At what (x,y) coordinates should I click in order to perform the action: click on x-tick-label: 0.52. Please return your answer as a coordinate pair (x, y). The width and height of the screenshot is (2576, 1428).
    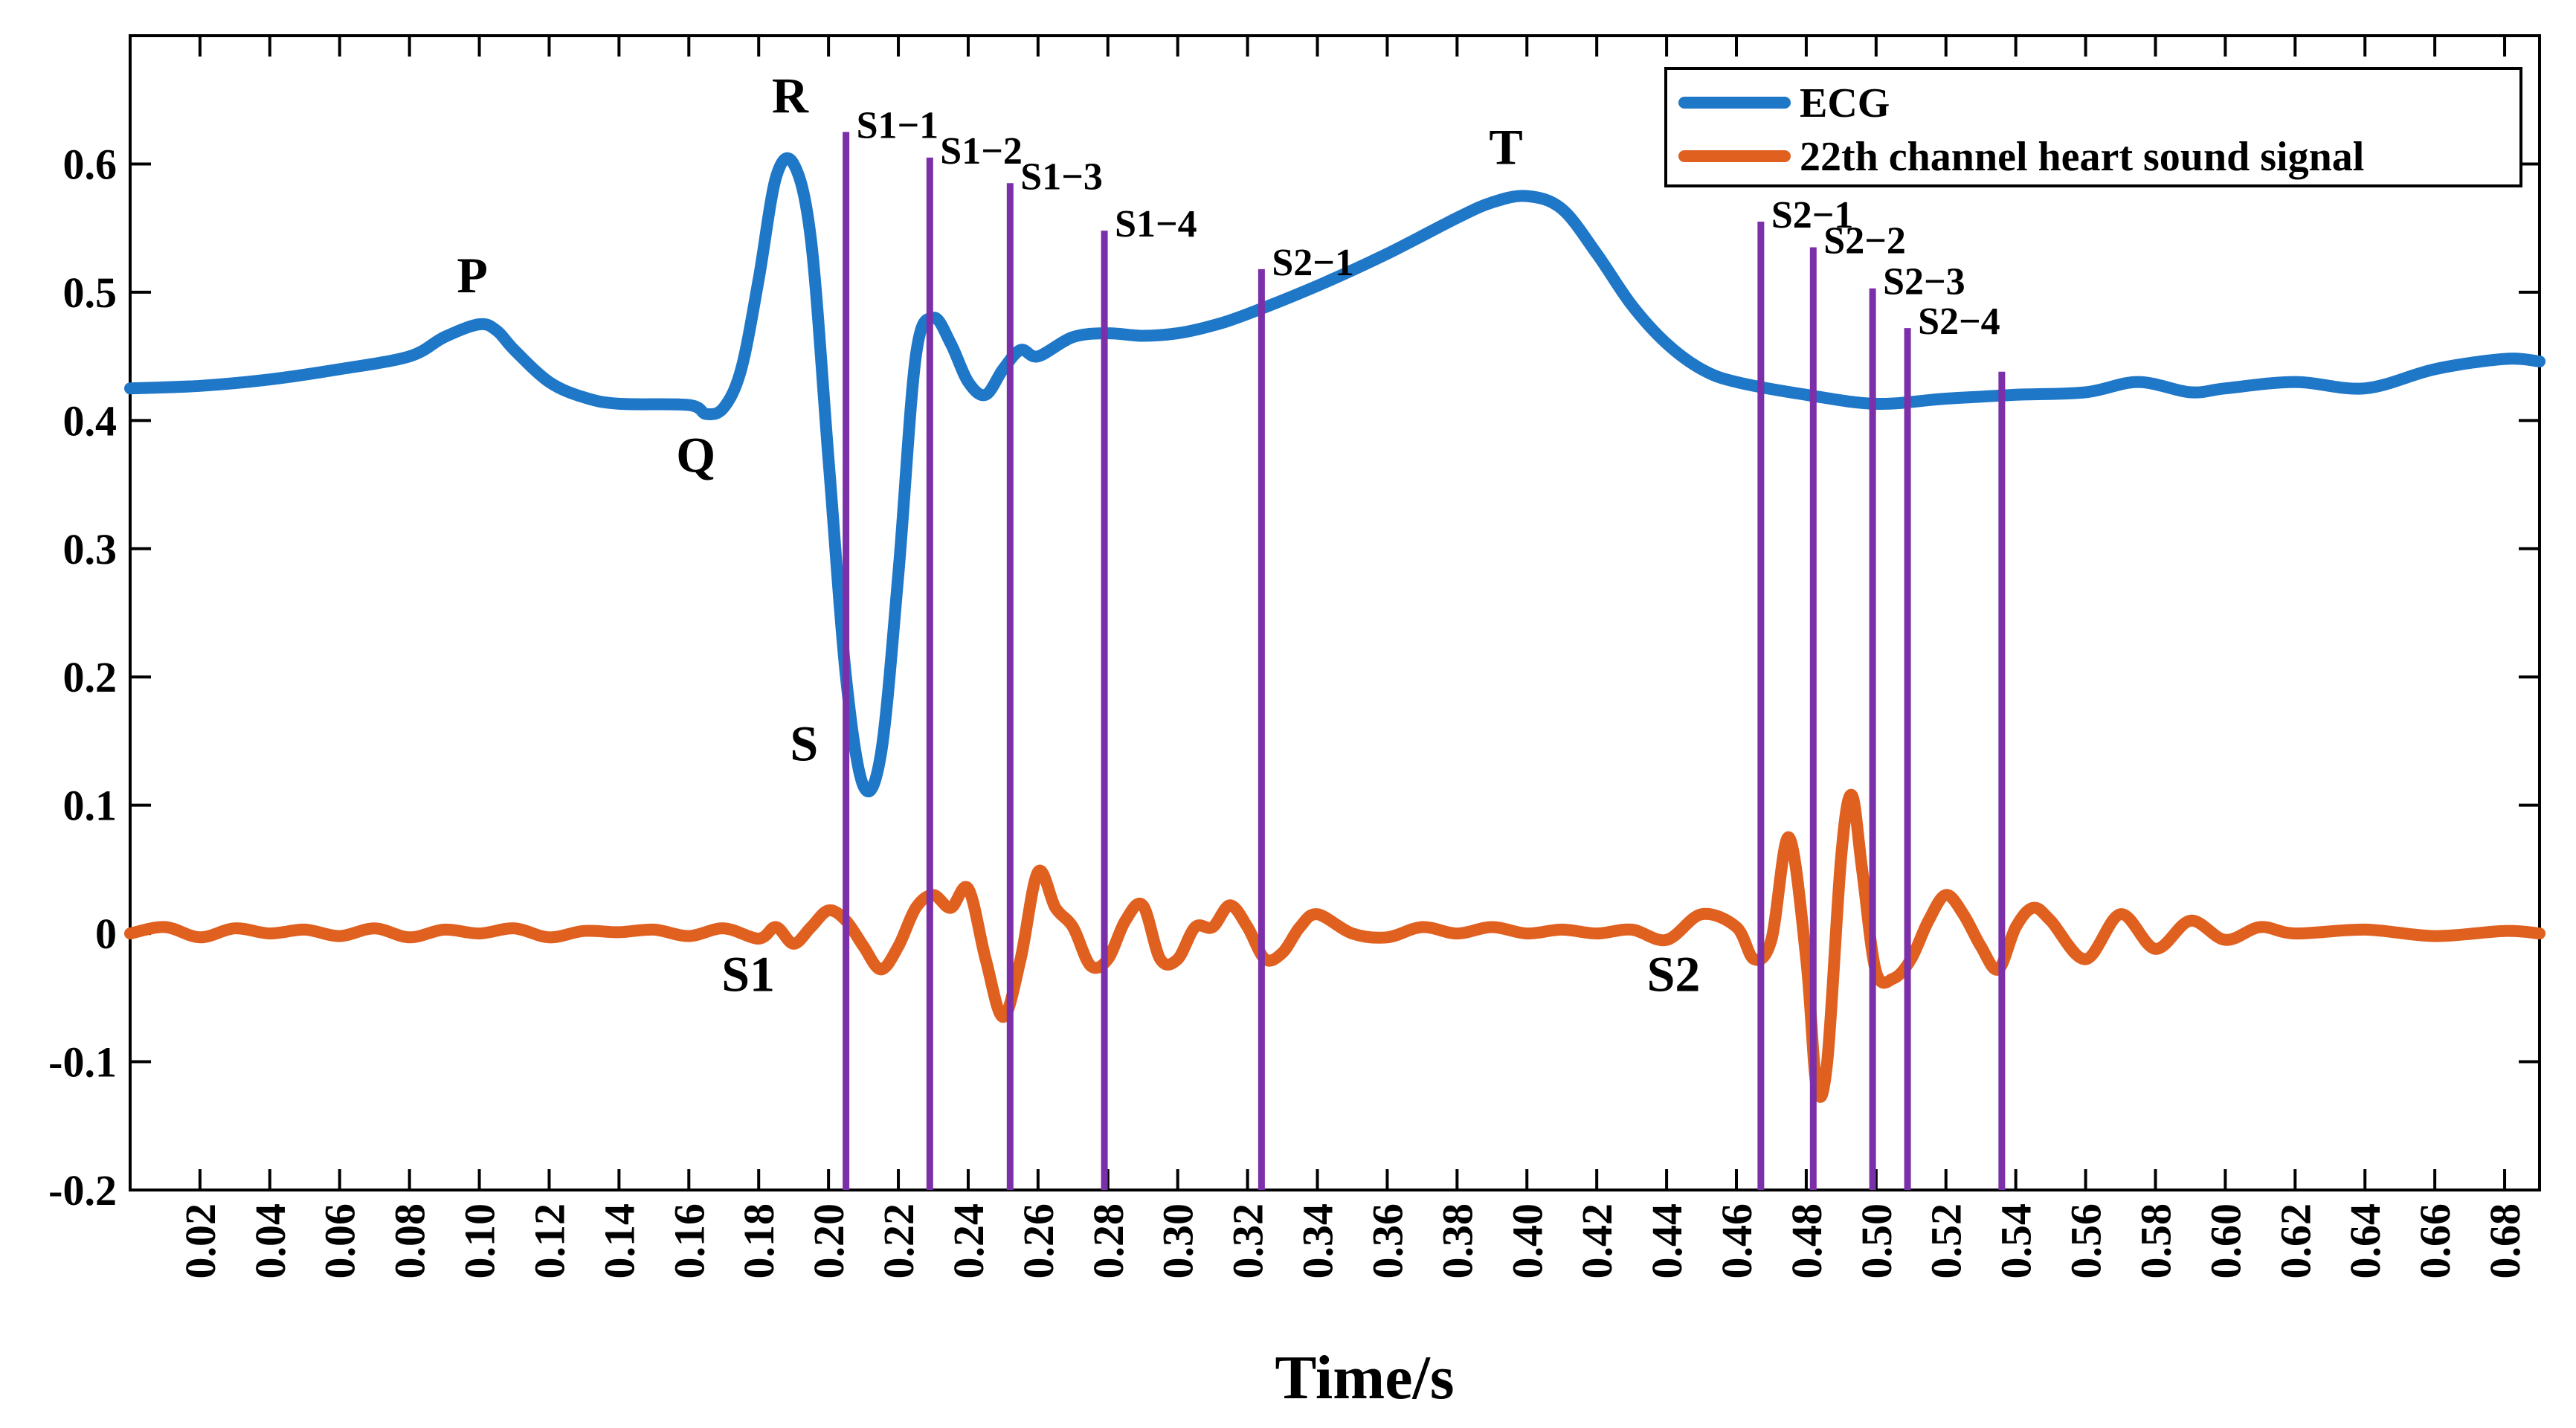
    Looking at the image, I should click on (1946, 1241).